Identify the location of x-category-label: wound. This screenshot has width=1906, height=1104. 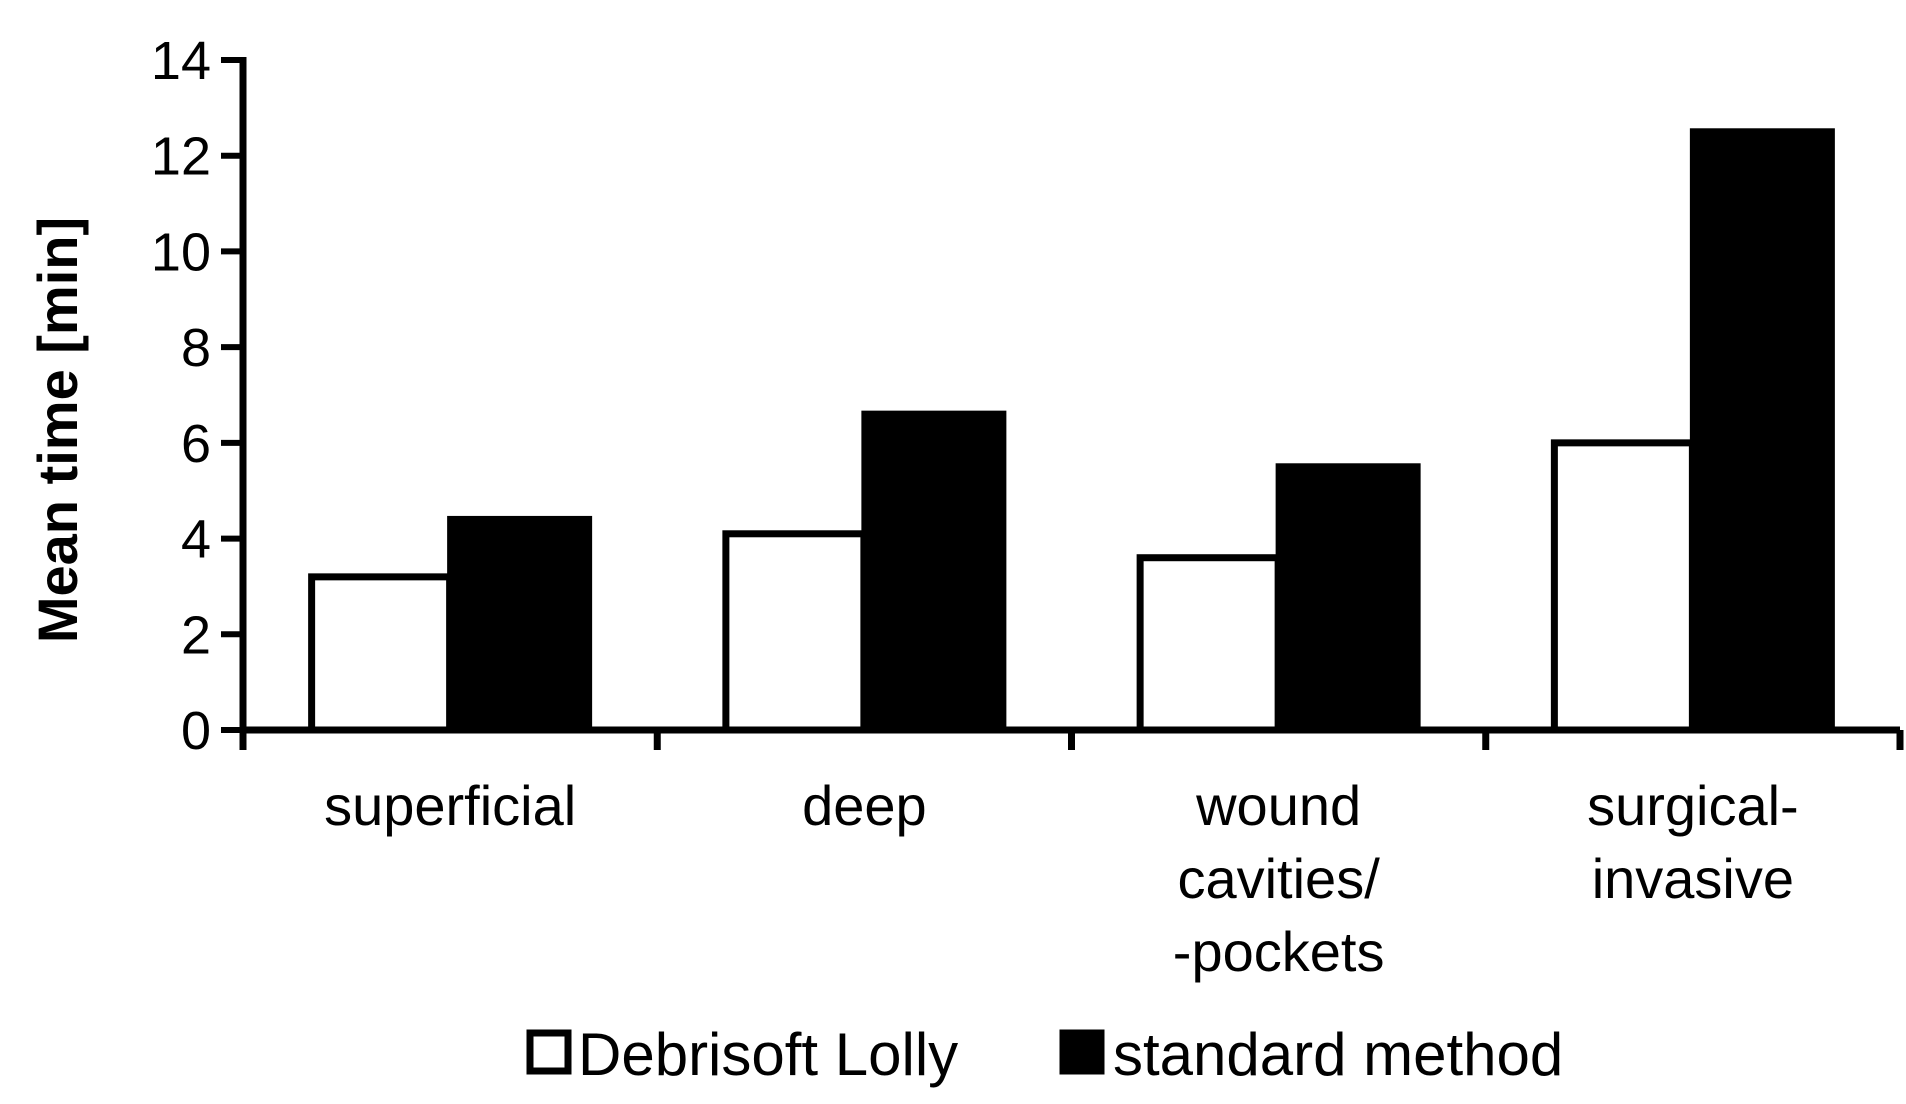
(1278, 805).